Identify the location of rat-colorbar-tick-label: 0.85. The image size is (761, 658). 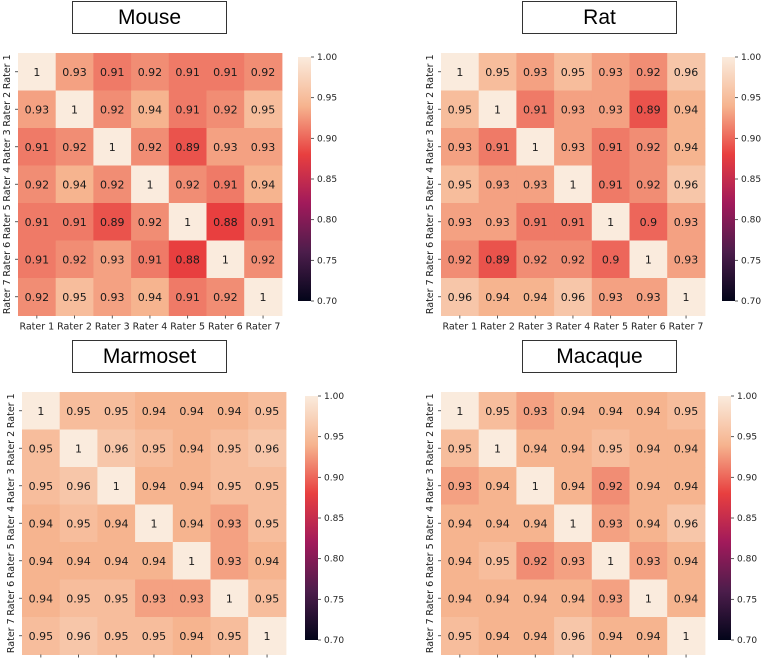
(751, 180).